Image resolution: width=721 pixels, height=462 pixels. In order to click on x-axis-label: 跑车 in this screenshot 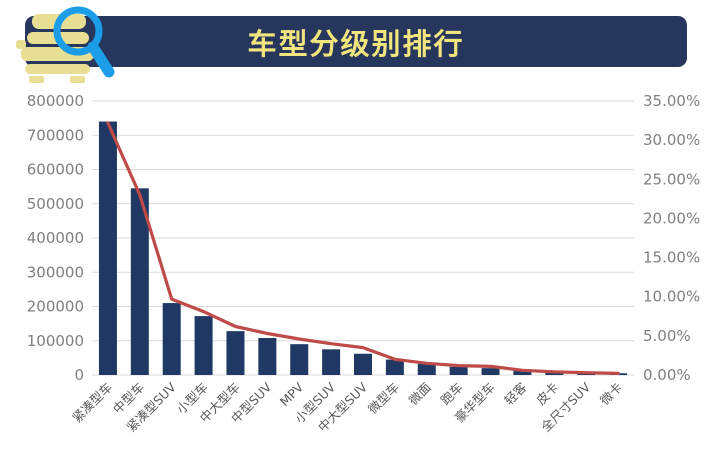, I will do `click(451, 394)`.